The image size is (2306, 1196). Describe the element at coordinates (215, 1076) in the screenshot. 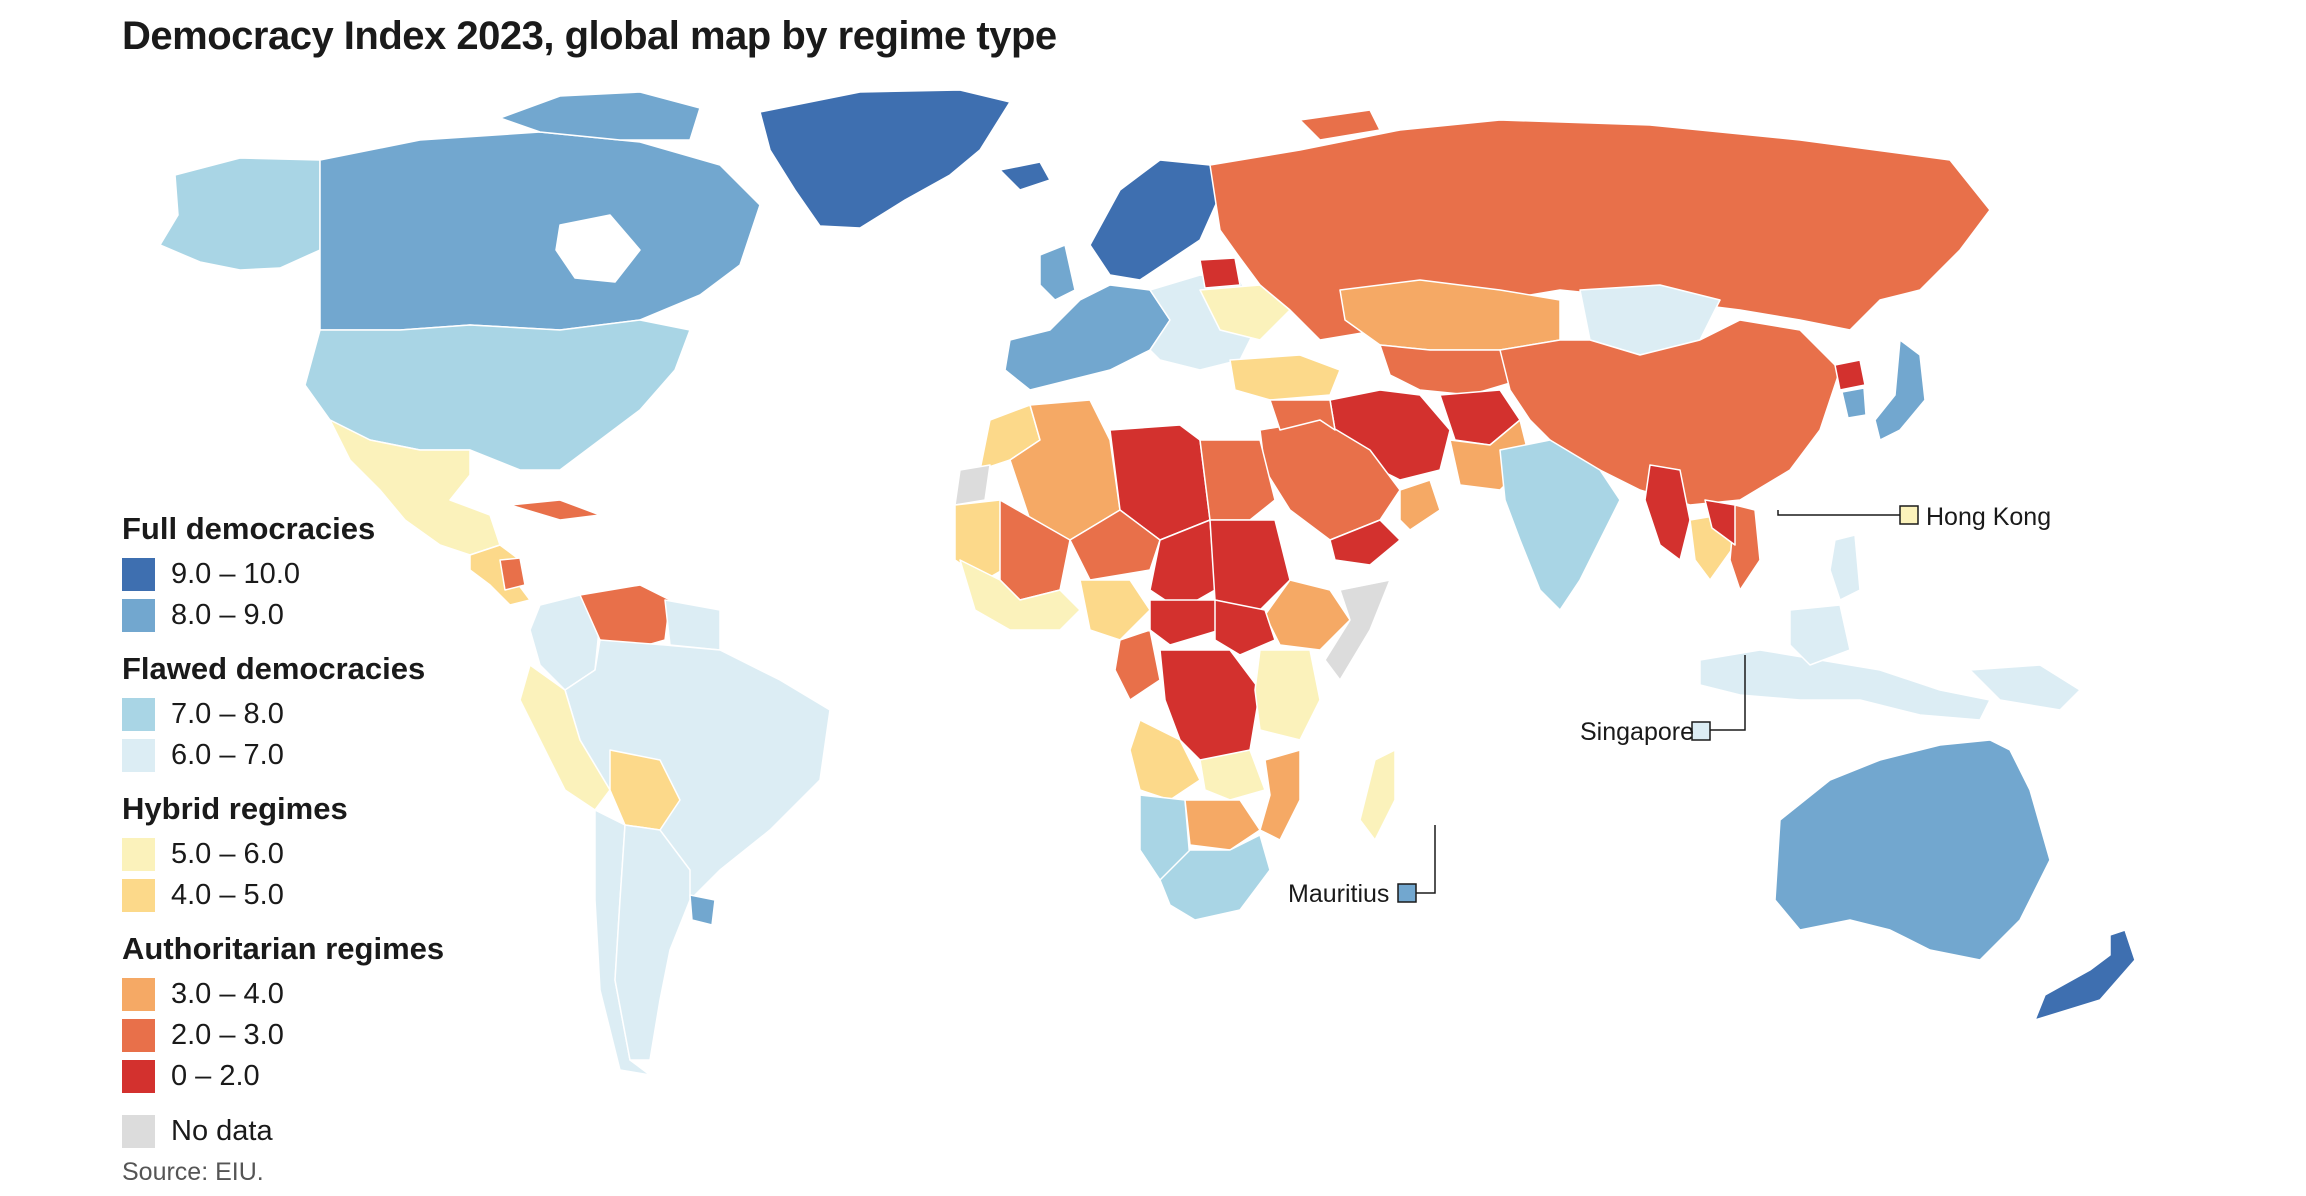

I see `legend-item-label: 0 – 2.0` at that location.